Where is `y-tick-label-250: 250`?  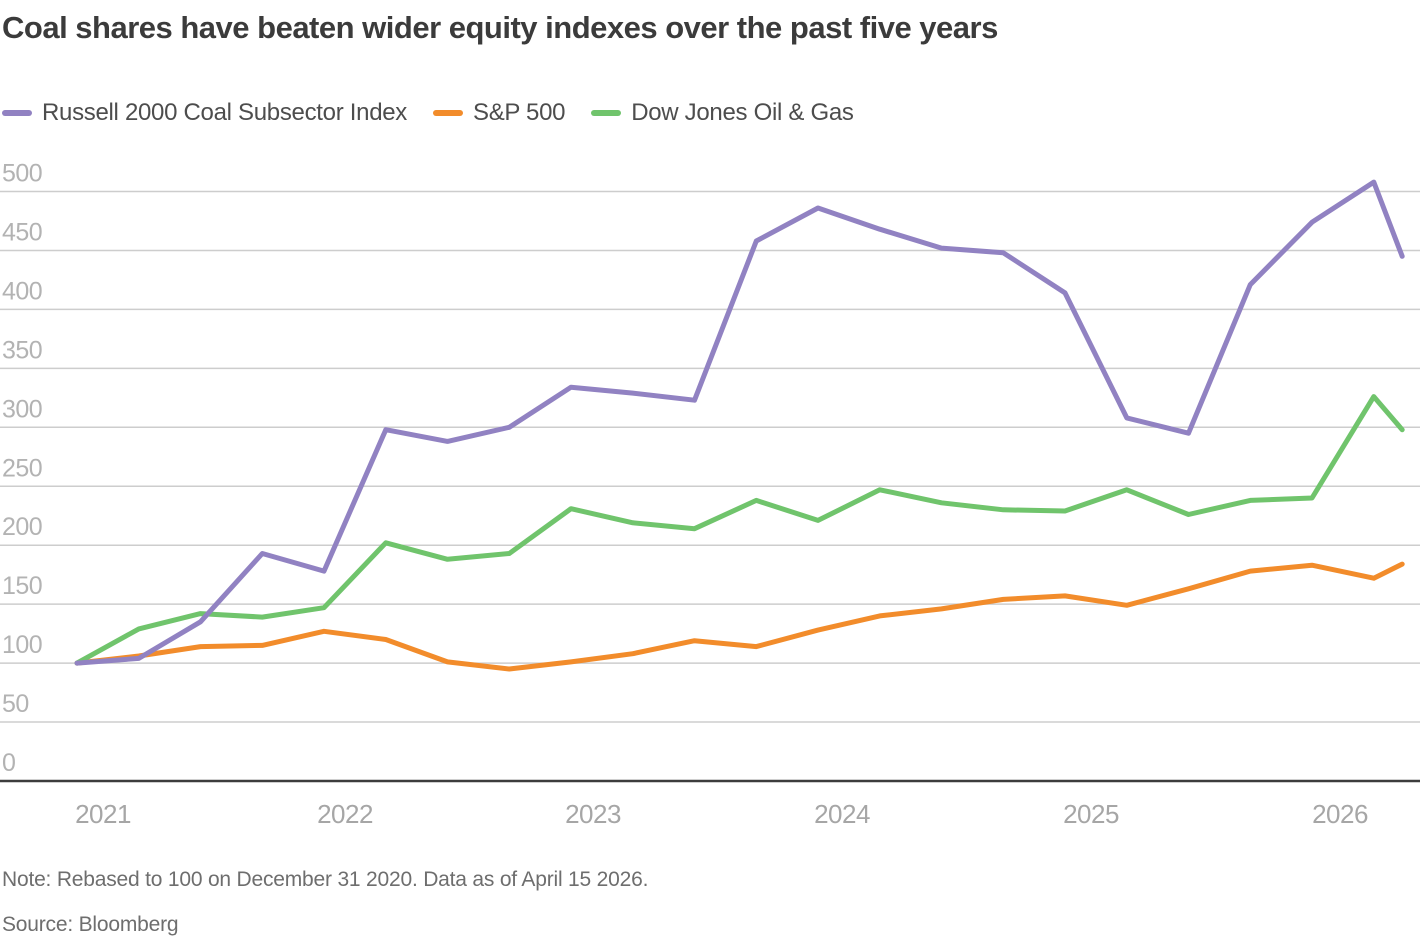 y-tick-label-250: 250 is located at coordinates (22, 468).